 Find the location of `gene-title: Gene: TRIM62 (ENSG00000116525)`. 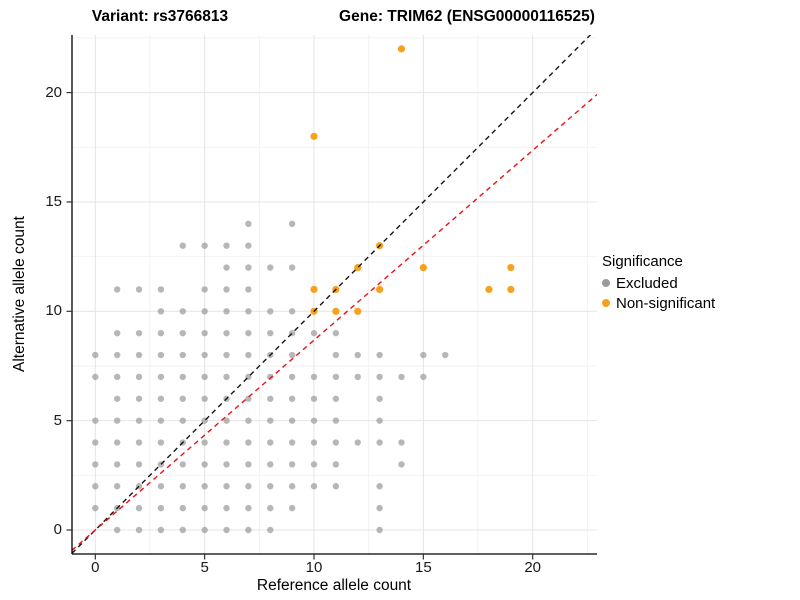

gene-title: Gene: TRIM62 (ENSG00000116525) is located at coordinates (467, 16).